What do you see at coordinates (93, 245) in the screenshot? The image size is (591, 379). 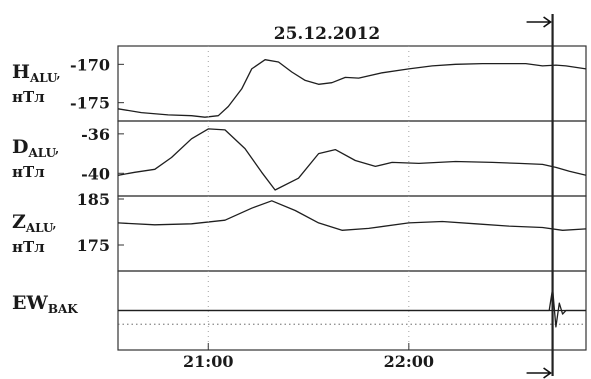 I see `y-tick-label: 175` at bounding box center [93, 245].